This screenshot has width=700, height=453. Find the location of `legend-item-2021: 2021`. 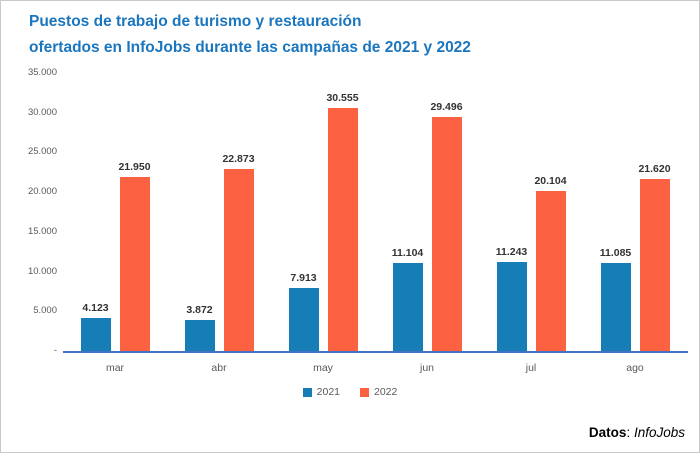

legend-item-2021: 2021 is located at coordinates (321, 392).